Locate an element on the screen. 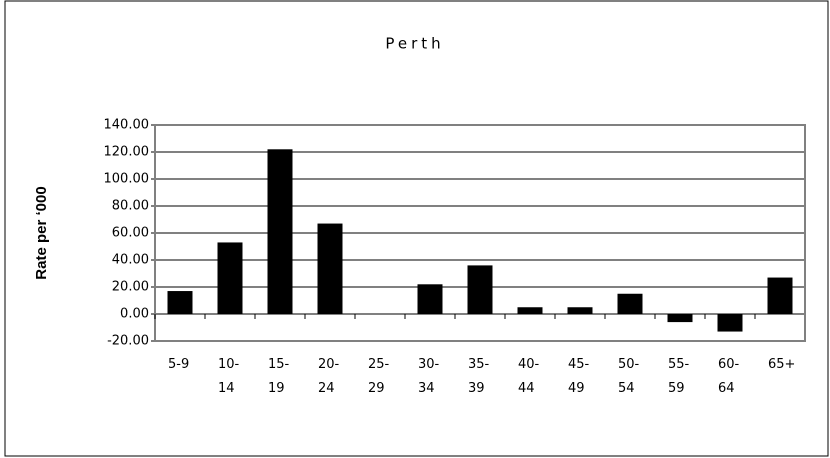 The image size is (830, 458). y-tick-label: 40.00 is located at coordinates (130, 260).